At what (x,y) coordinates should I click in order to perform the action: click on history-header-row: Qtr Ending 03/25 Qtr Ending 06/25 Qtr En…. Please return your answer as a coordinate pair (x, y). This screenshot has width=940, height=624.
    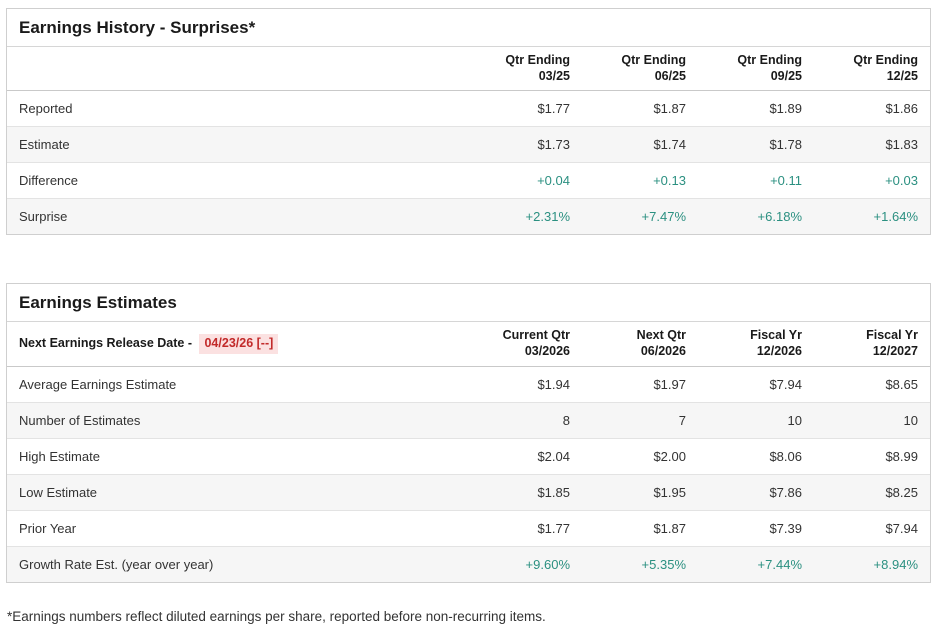
    Looking at the image, I should click on (468, 69).